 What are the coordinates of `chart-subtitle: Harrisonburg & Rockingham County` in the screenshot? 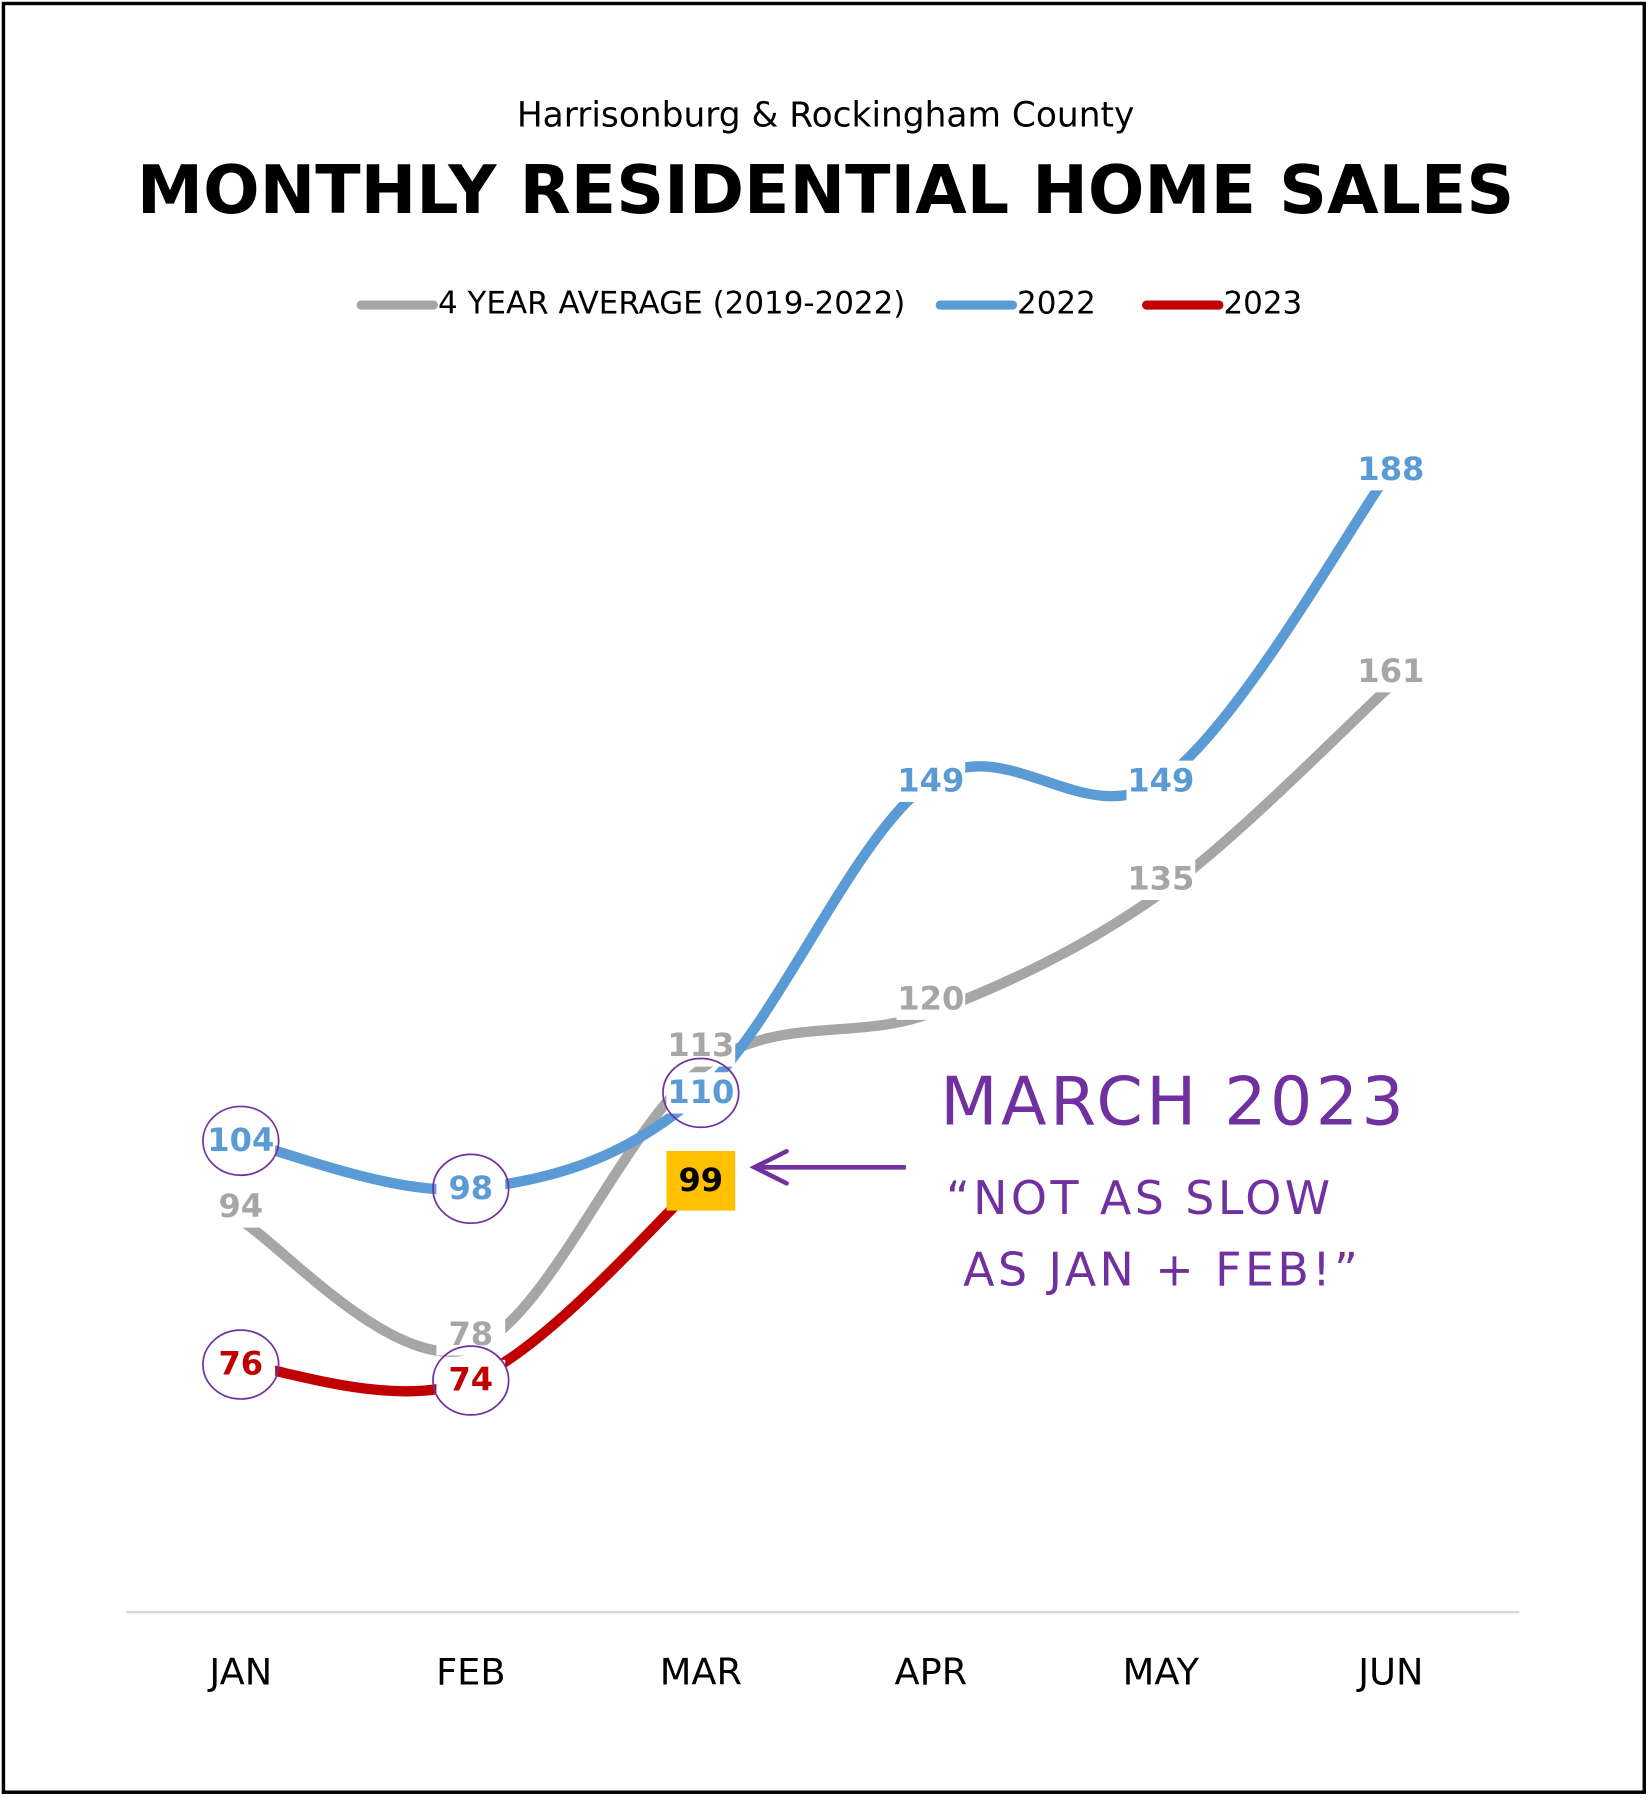 It's located at (826, 115).